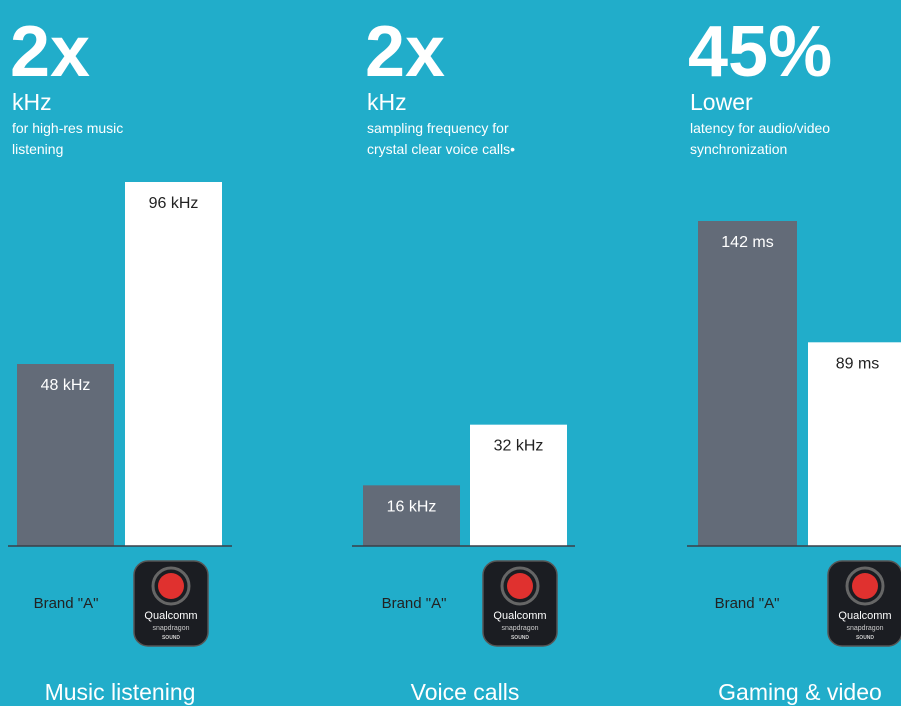 The height and width of the screenshot is (706, 901). I want to click on value-label: 96 kHz, so click(174, 203).